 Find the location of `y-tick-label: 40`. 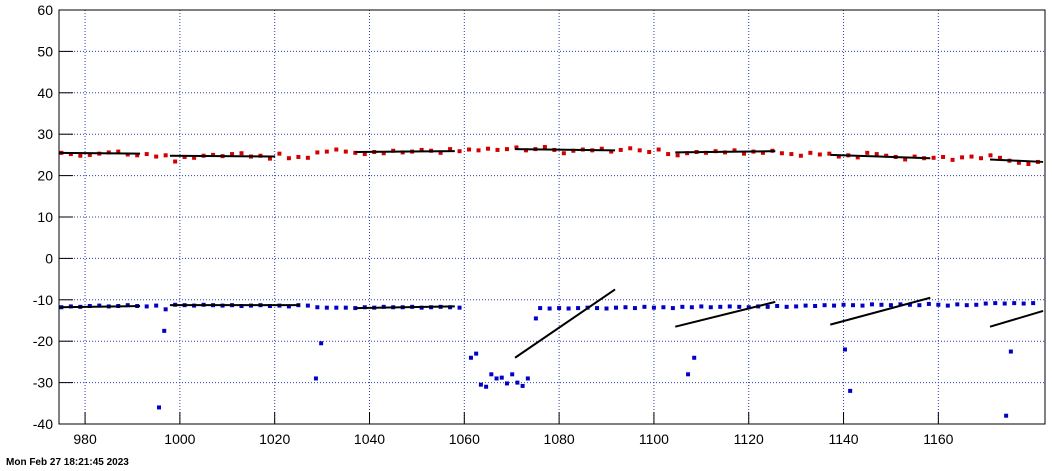

y-tick-label: 40 is located at coordinates (45, 93).